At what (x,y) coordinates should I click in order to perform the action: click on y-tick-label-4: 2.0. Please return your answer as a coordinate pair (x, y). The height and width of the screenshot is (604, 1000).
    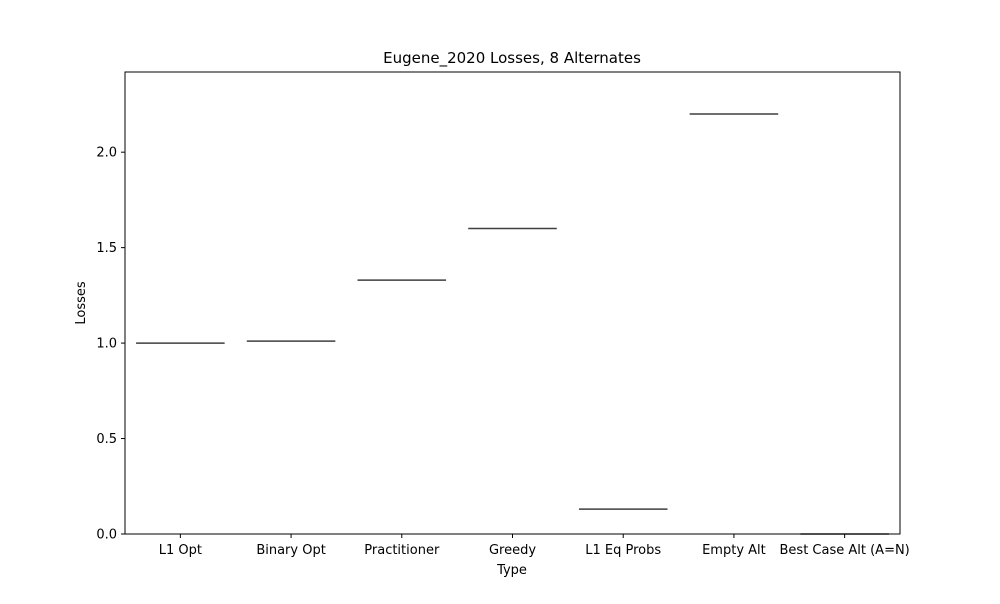
    Looking at the image, I should click on (106, 153).